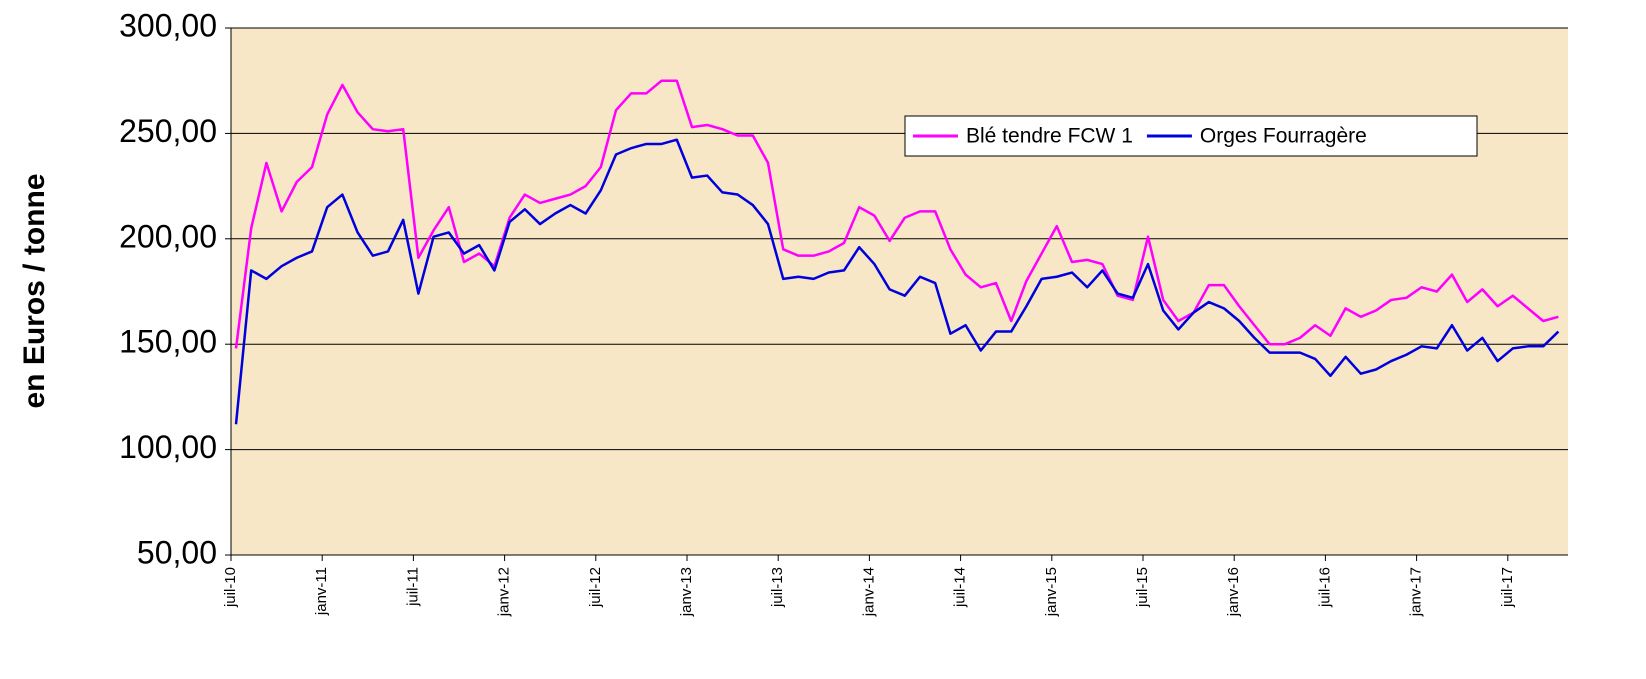 The image size is (1646, 679). Describe the element at coordinates (777, 587) in the screenshot. I see `x-tick-label: juil-13` at that location.